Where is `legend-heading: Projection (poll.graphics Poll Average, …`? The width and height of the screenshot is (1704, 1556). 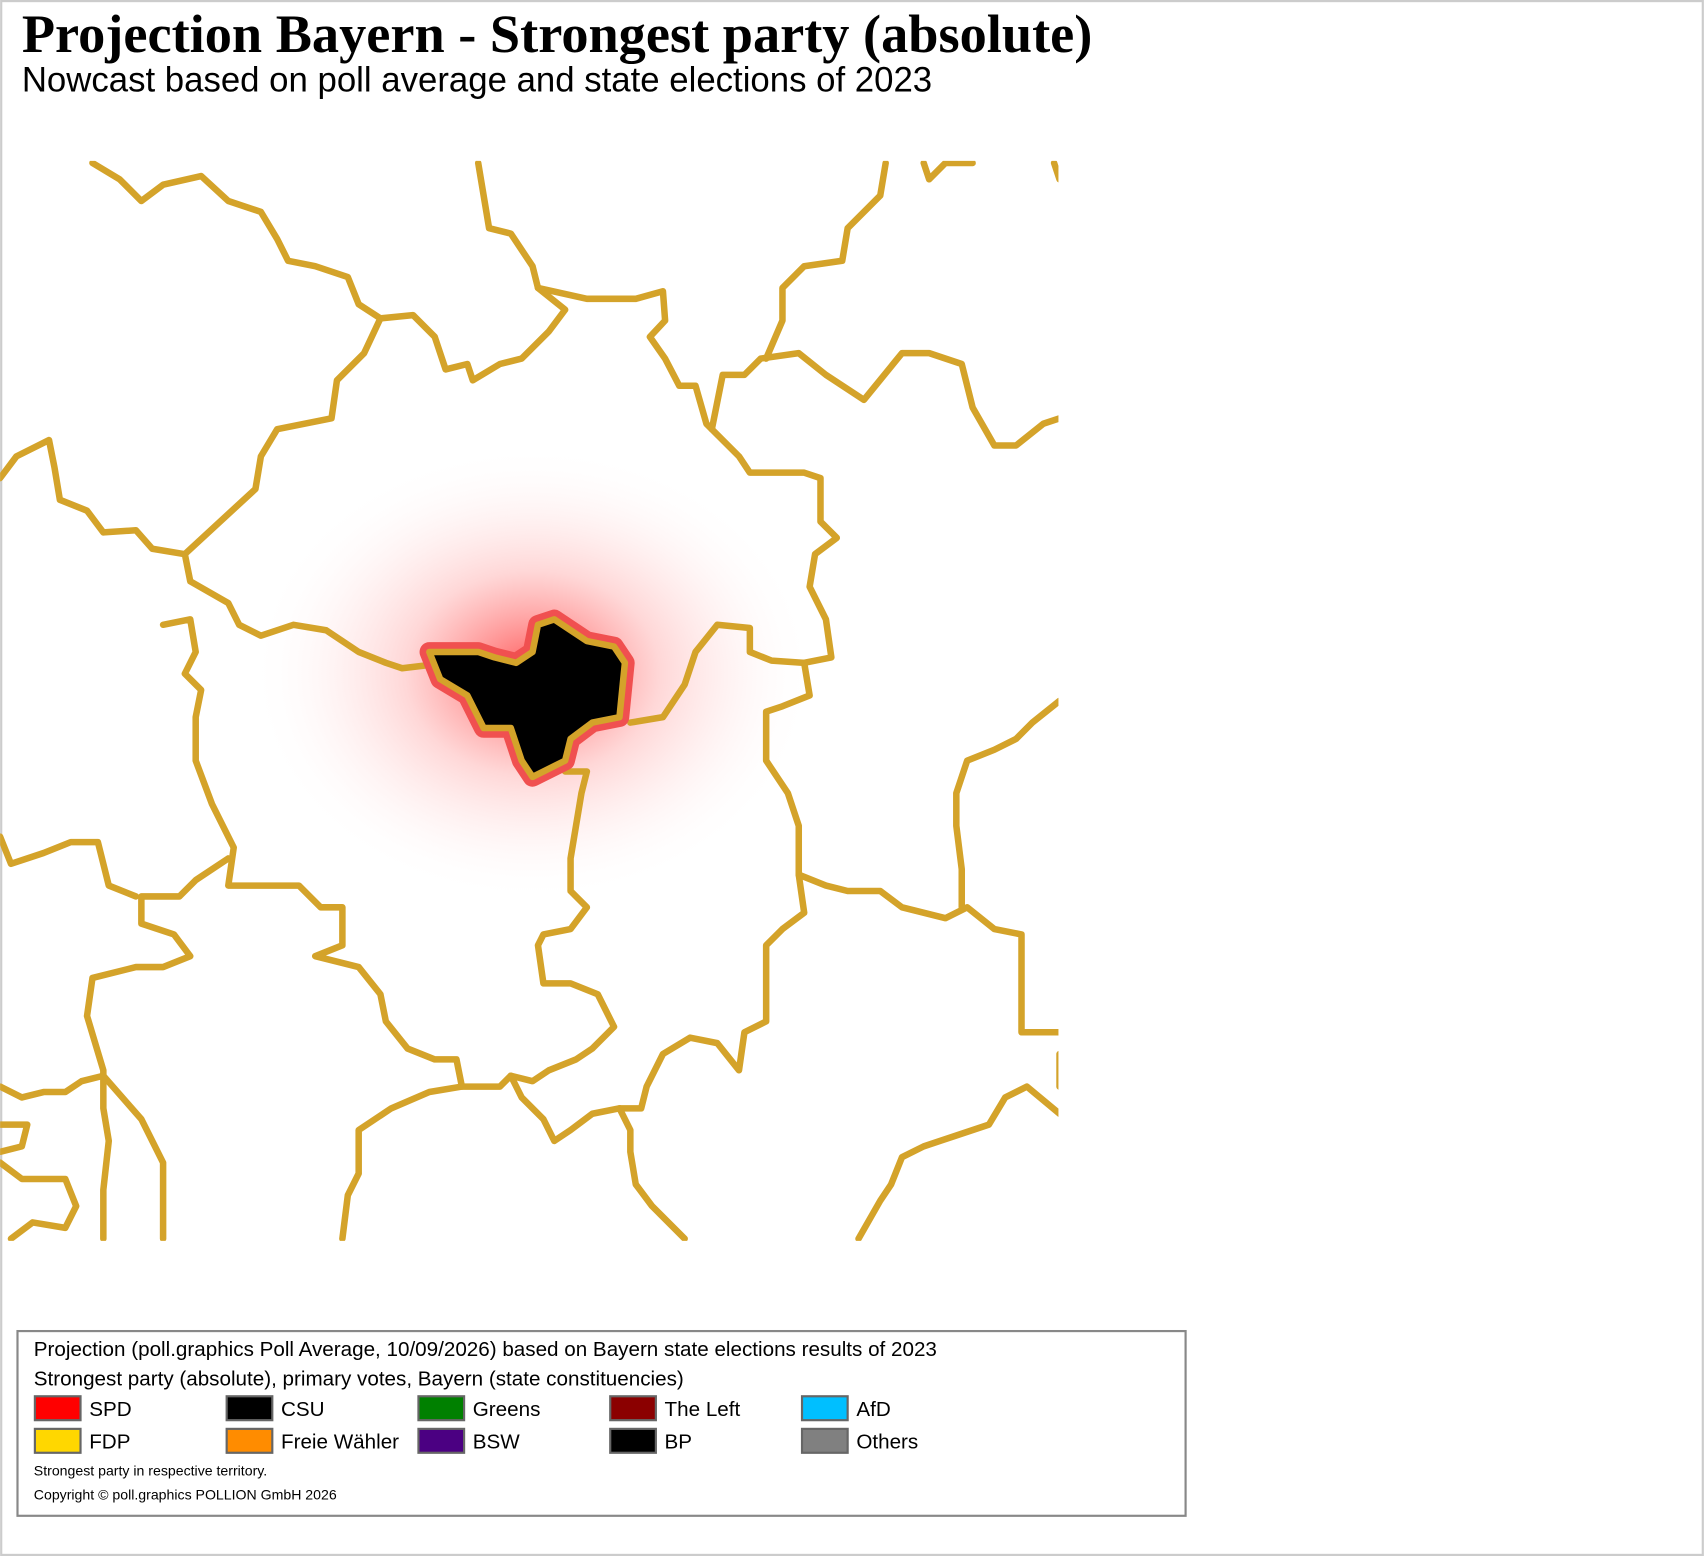
legend-heading: Projection (poll.graphics Poll Average, … is located at coordinates (485, 1349).